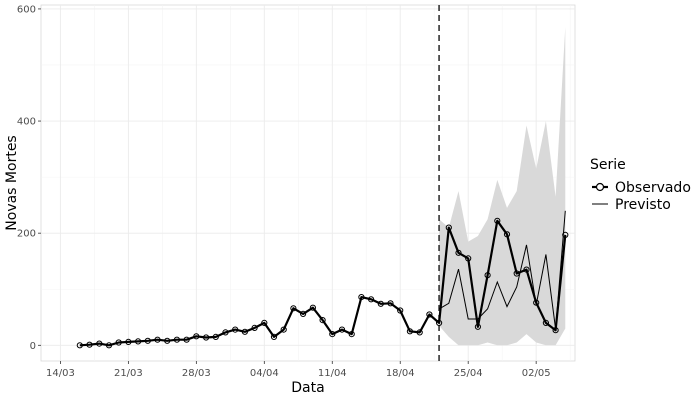 Image resolution: width=700 pixels, height=400 pixels. What do you see at coordinates (12, 182) in the screenshot?
I see `y-axis-title: Novas Mortes` at bounding box center [12, 182].